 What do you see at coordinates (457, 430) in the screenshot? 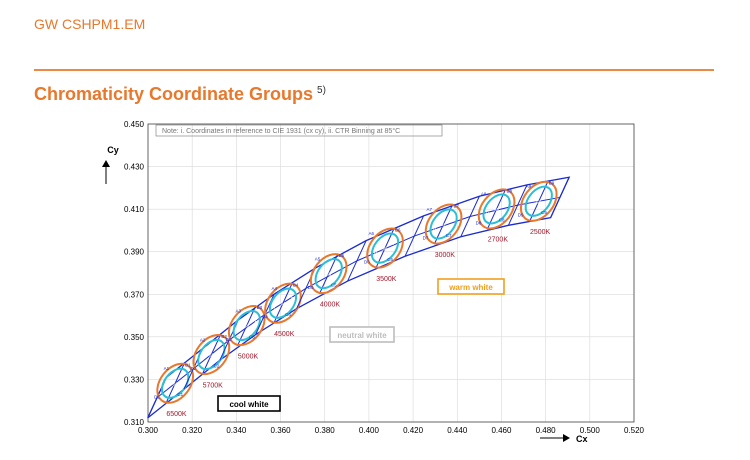
I see `x-tick-label: 0.440` at bounding box center [457, 430].